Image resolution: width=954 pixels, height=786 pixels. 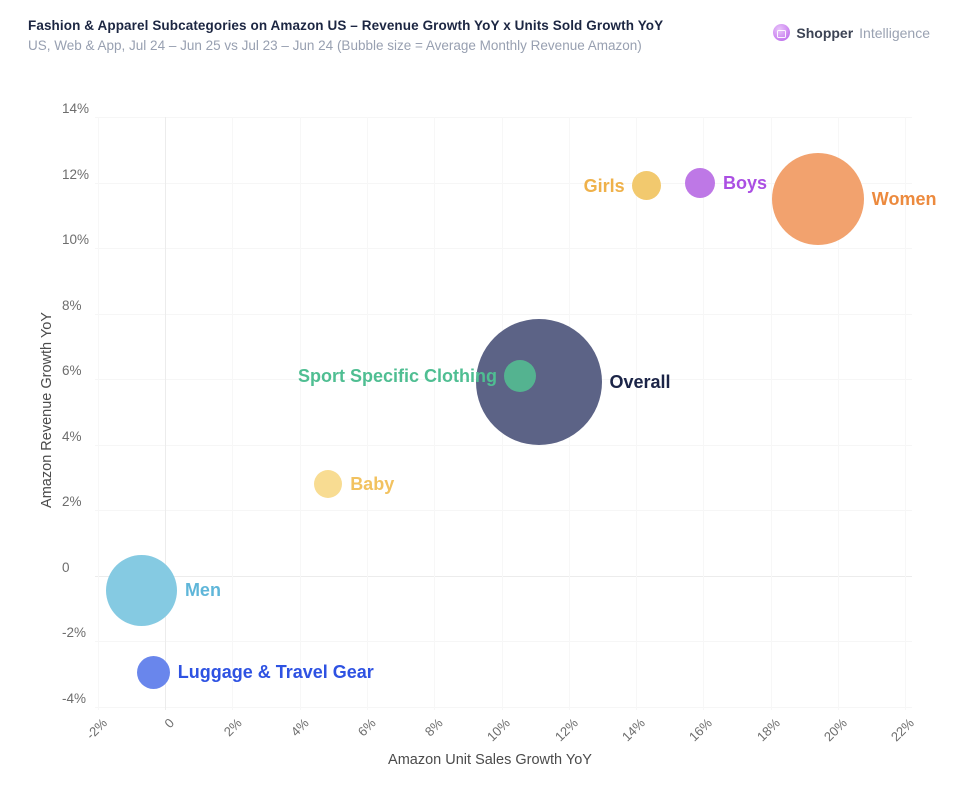 What do you see at coordinates (66, 567) in the screenshot?
I see `y-tick-label-0: 0` at bounding box center [66, 567].